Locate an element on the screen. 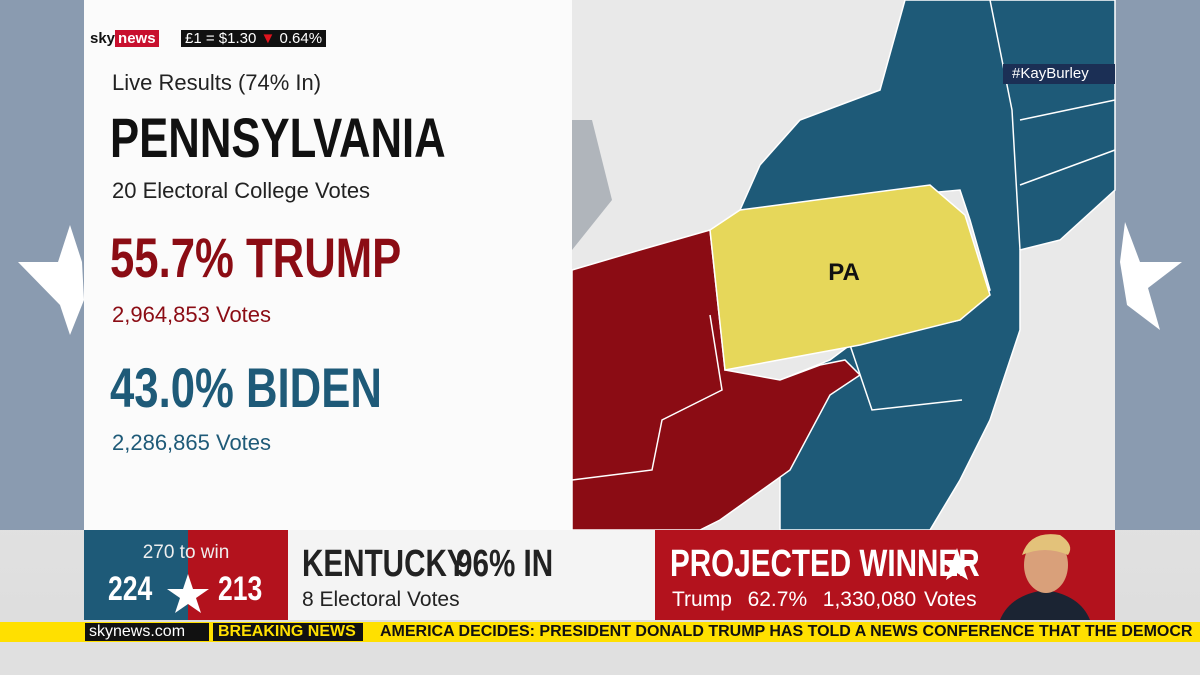 Image resolution: width=1200 pixels, height=675 pixels. pennsylvania is located at coordinates (850, 277).